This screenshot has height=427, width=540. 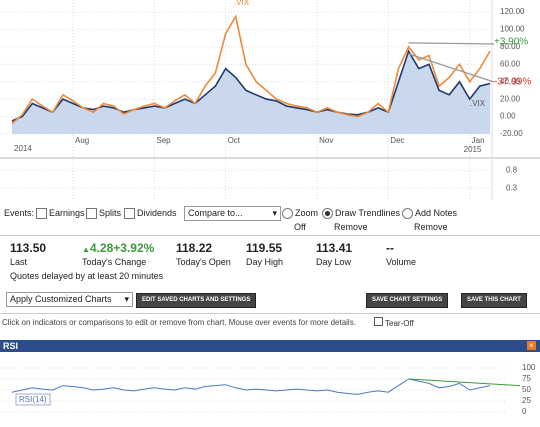 What do you see at coordinates (265, 262) in the screenshot?
I see `quote-label: Day High` at bounding box center [265, 262].